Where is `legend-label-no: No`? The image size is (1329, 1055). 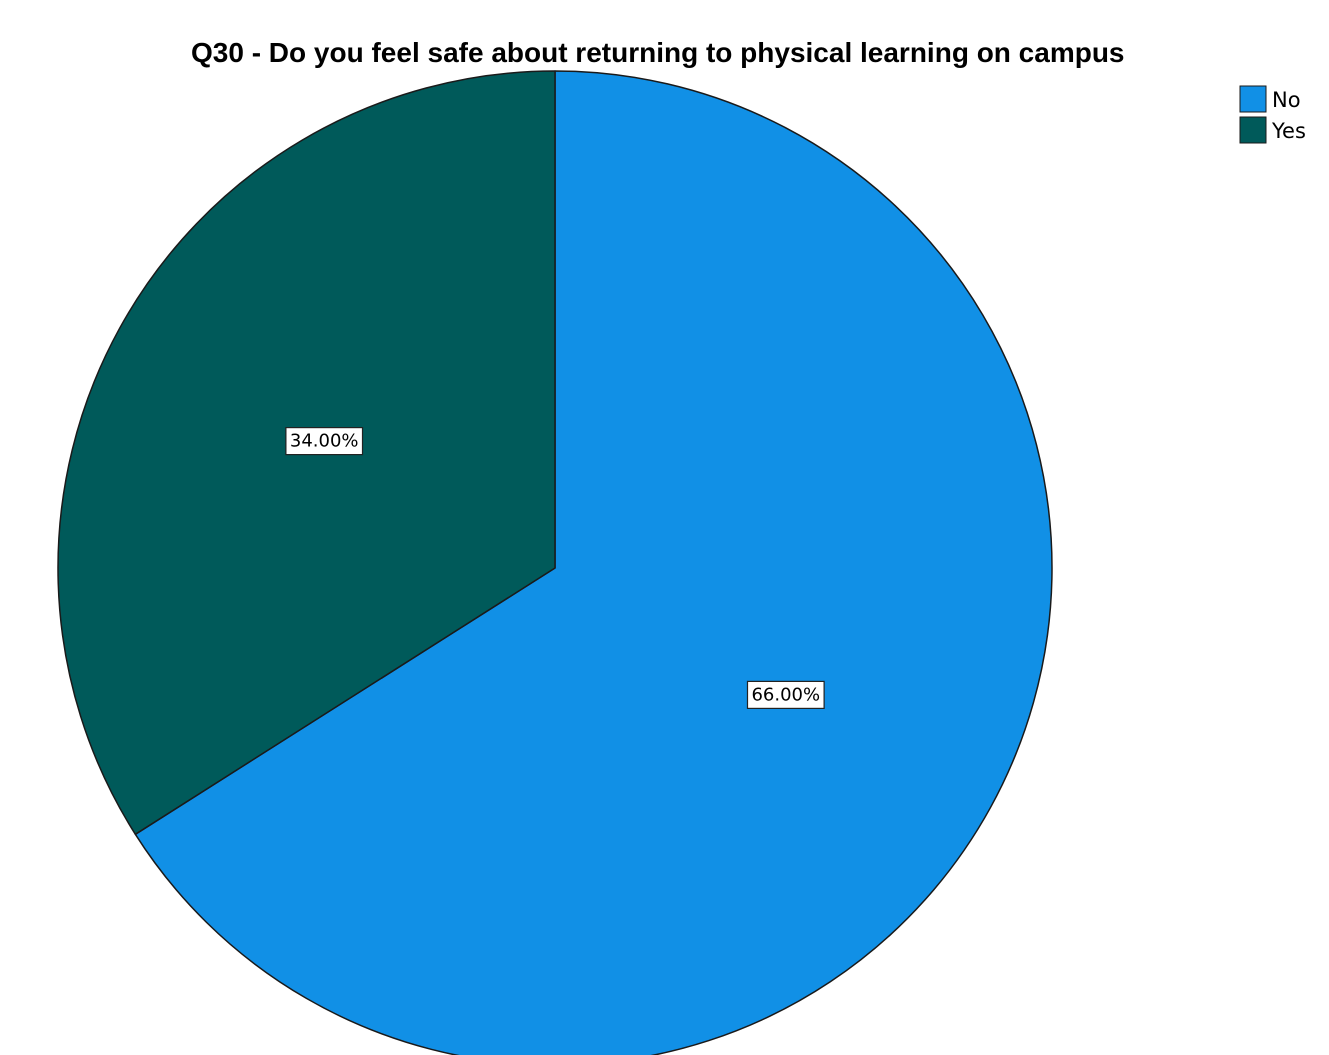
legend-label-no: No is located at coordinates (1286, 100).